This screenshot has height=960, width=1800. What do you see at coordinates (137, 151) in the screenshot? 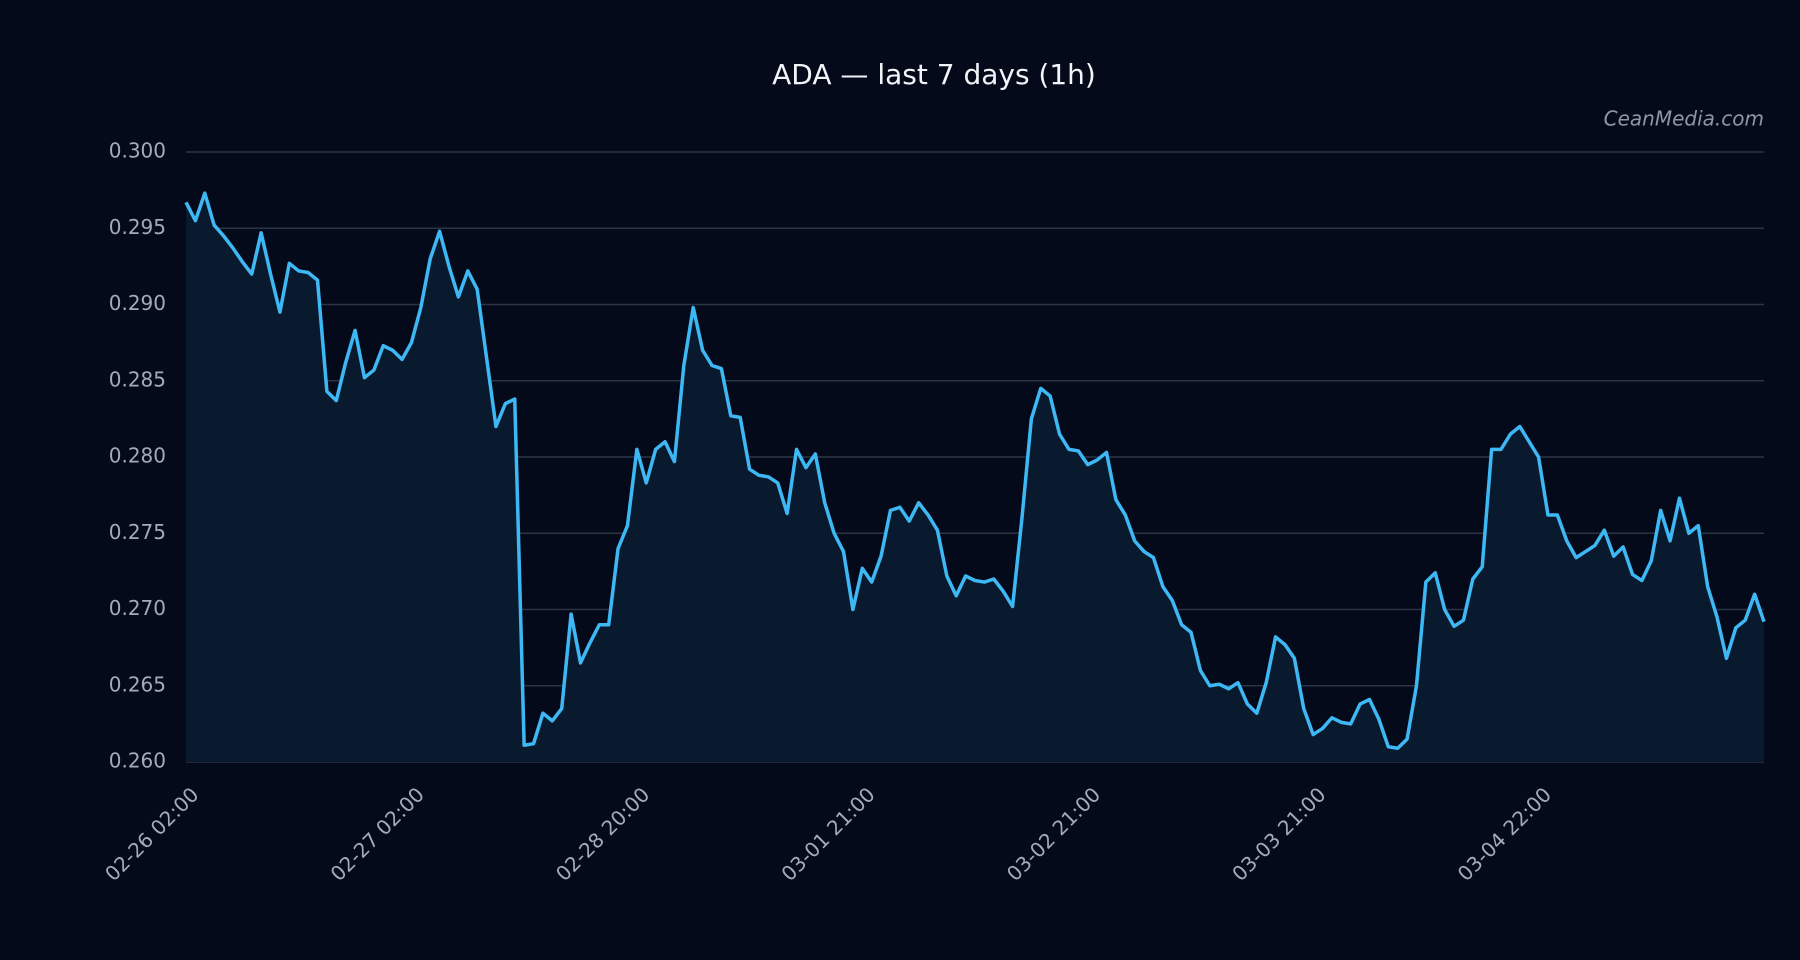
I see `y-tick-label: 0.300` at bounding box center [137, 151].